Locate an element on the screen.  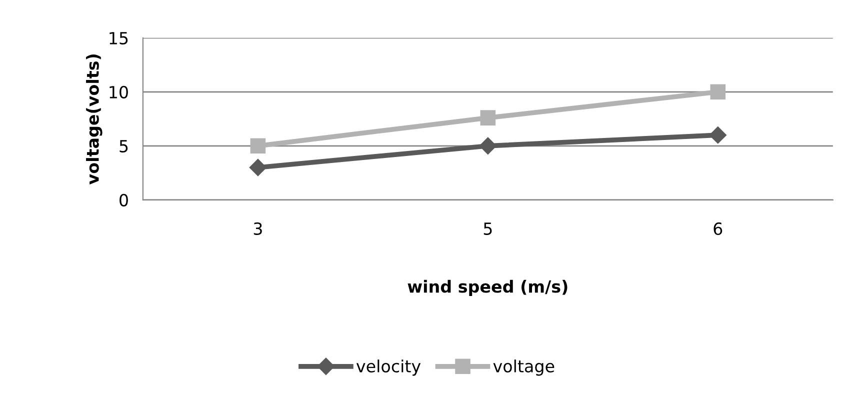
y-tick-label: 0 is located at coordinates (124, 200).